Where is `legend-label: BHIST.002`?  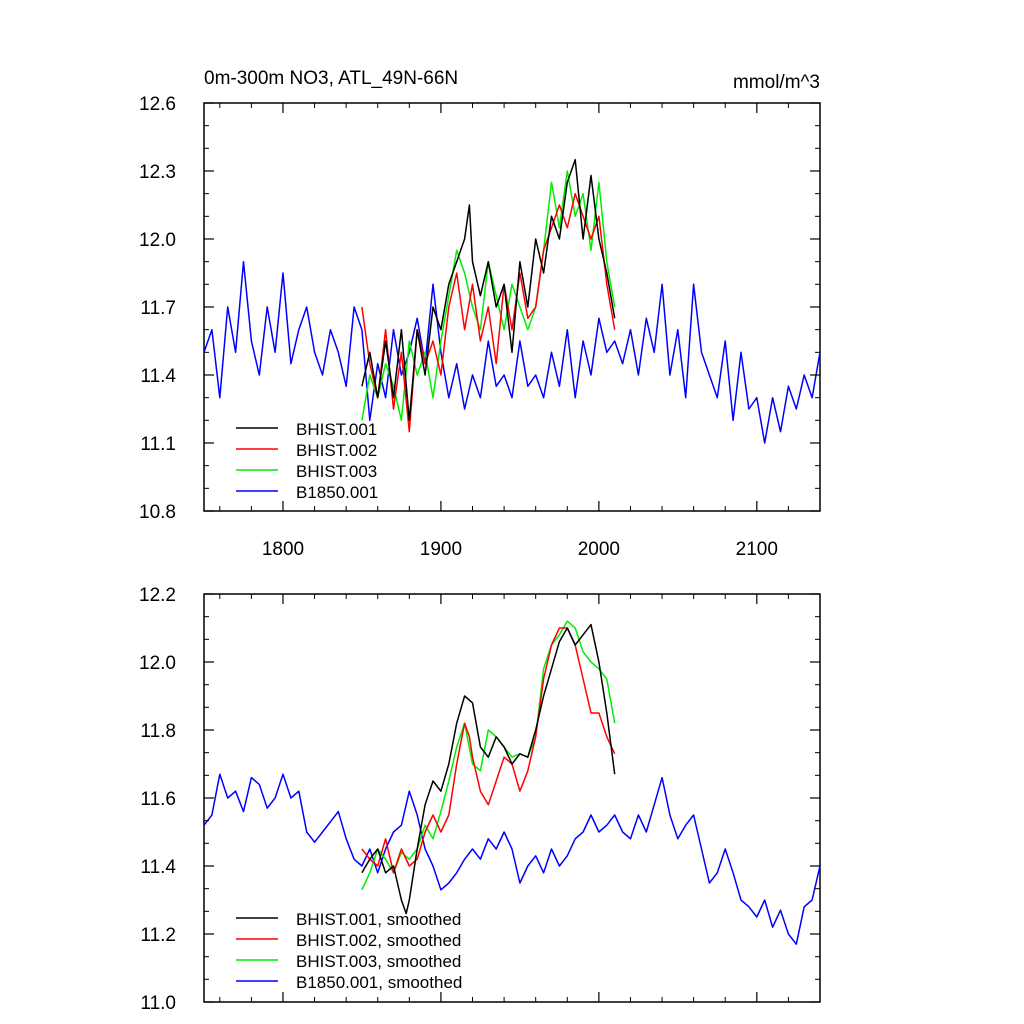 legend-label: BHIST.002 is located at coordinates (336, 450).